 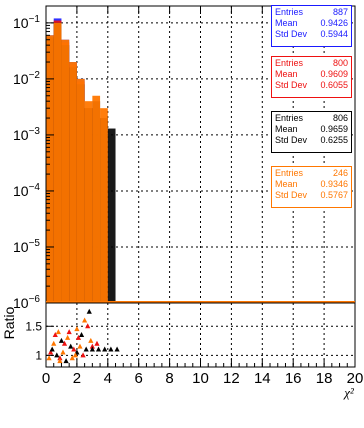 I want to click on ratio-panel, so click(x=200, y=335).